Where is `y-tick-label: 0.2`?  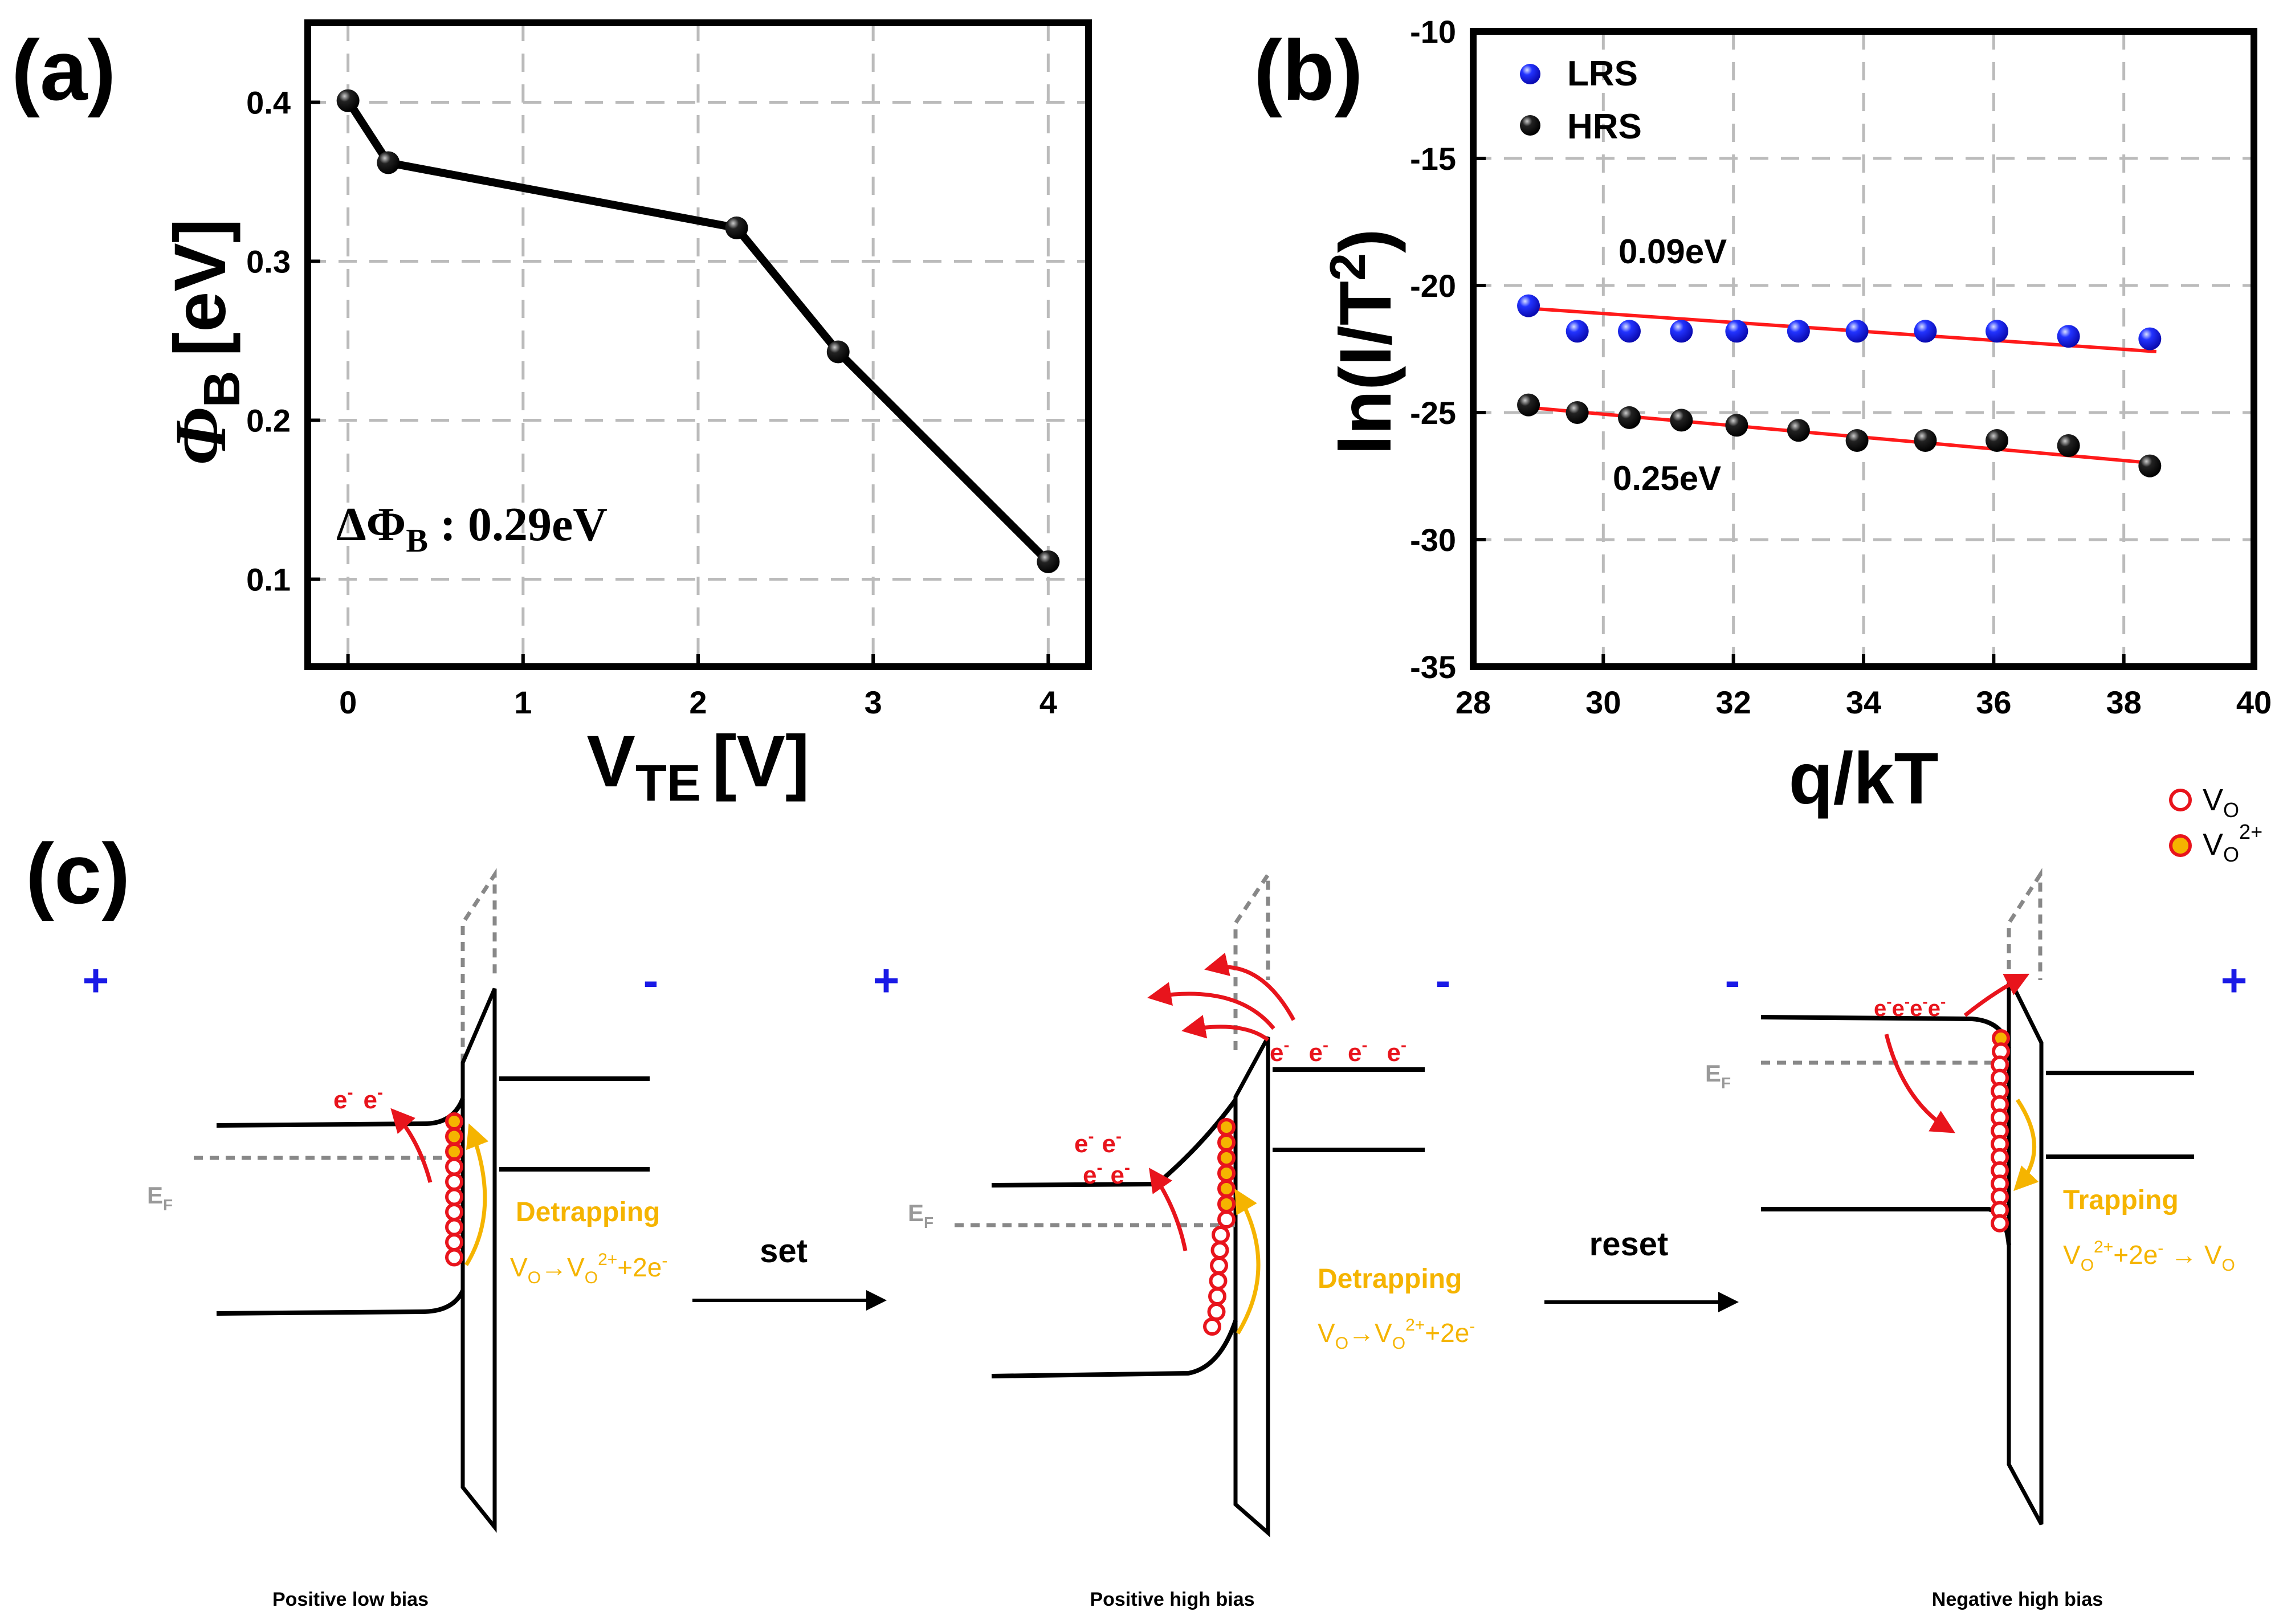 y-tick-label: 0.2 is located at coordinates (268, 421).